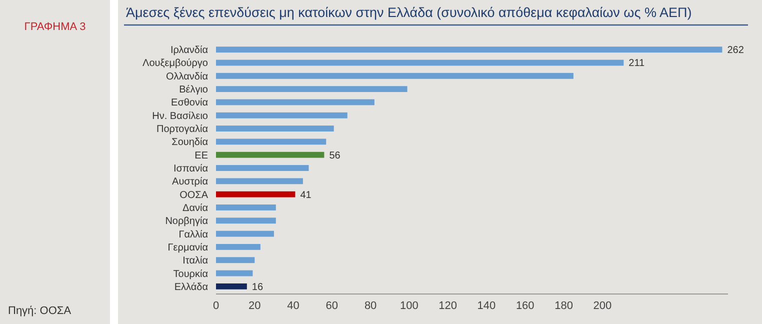  Describe the element at coordinates (40, 311) in the screenshot. I see `text: Πηγή: ΟΟΣΑ` at that location.